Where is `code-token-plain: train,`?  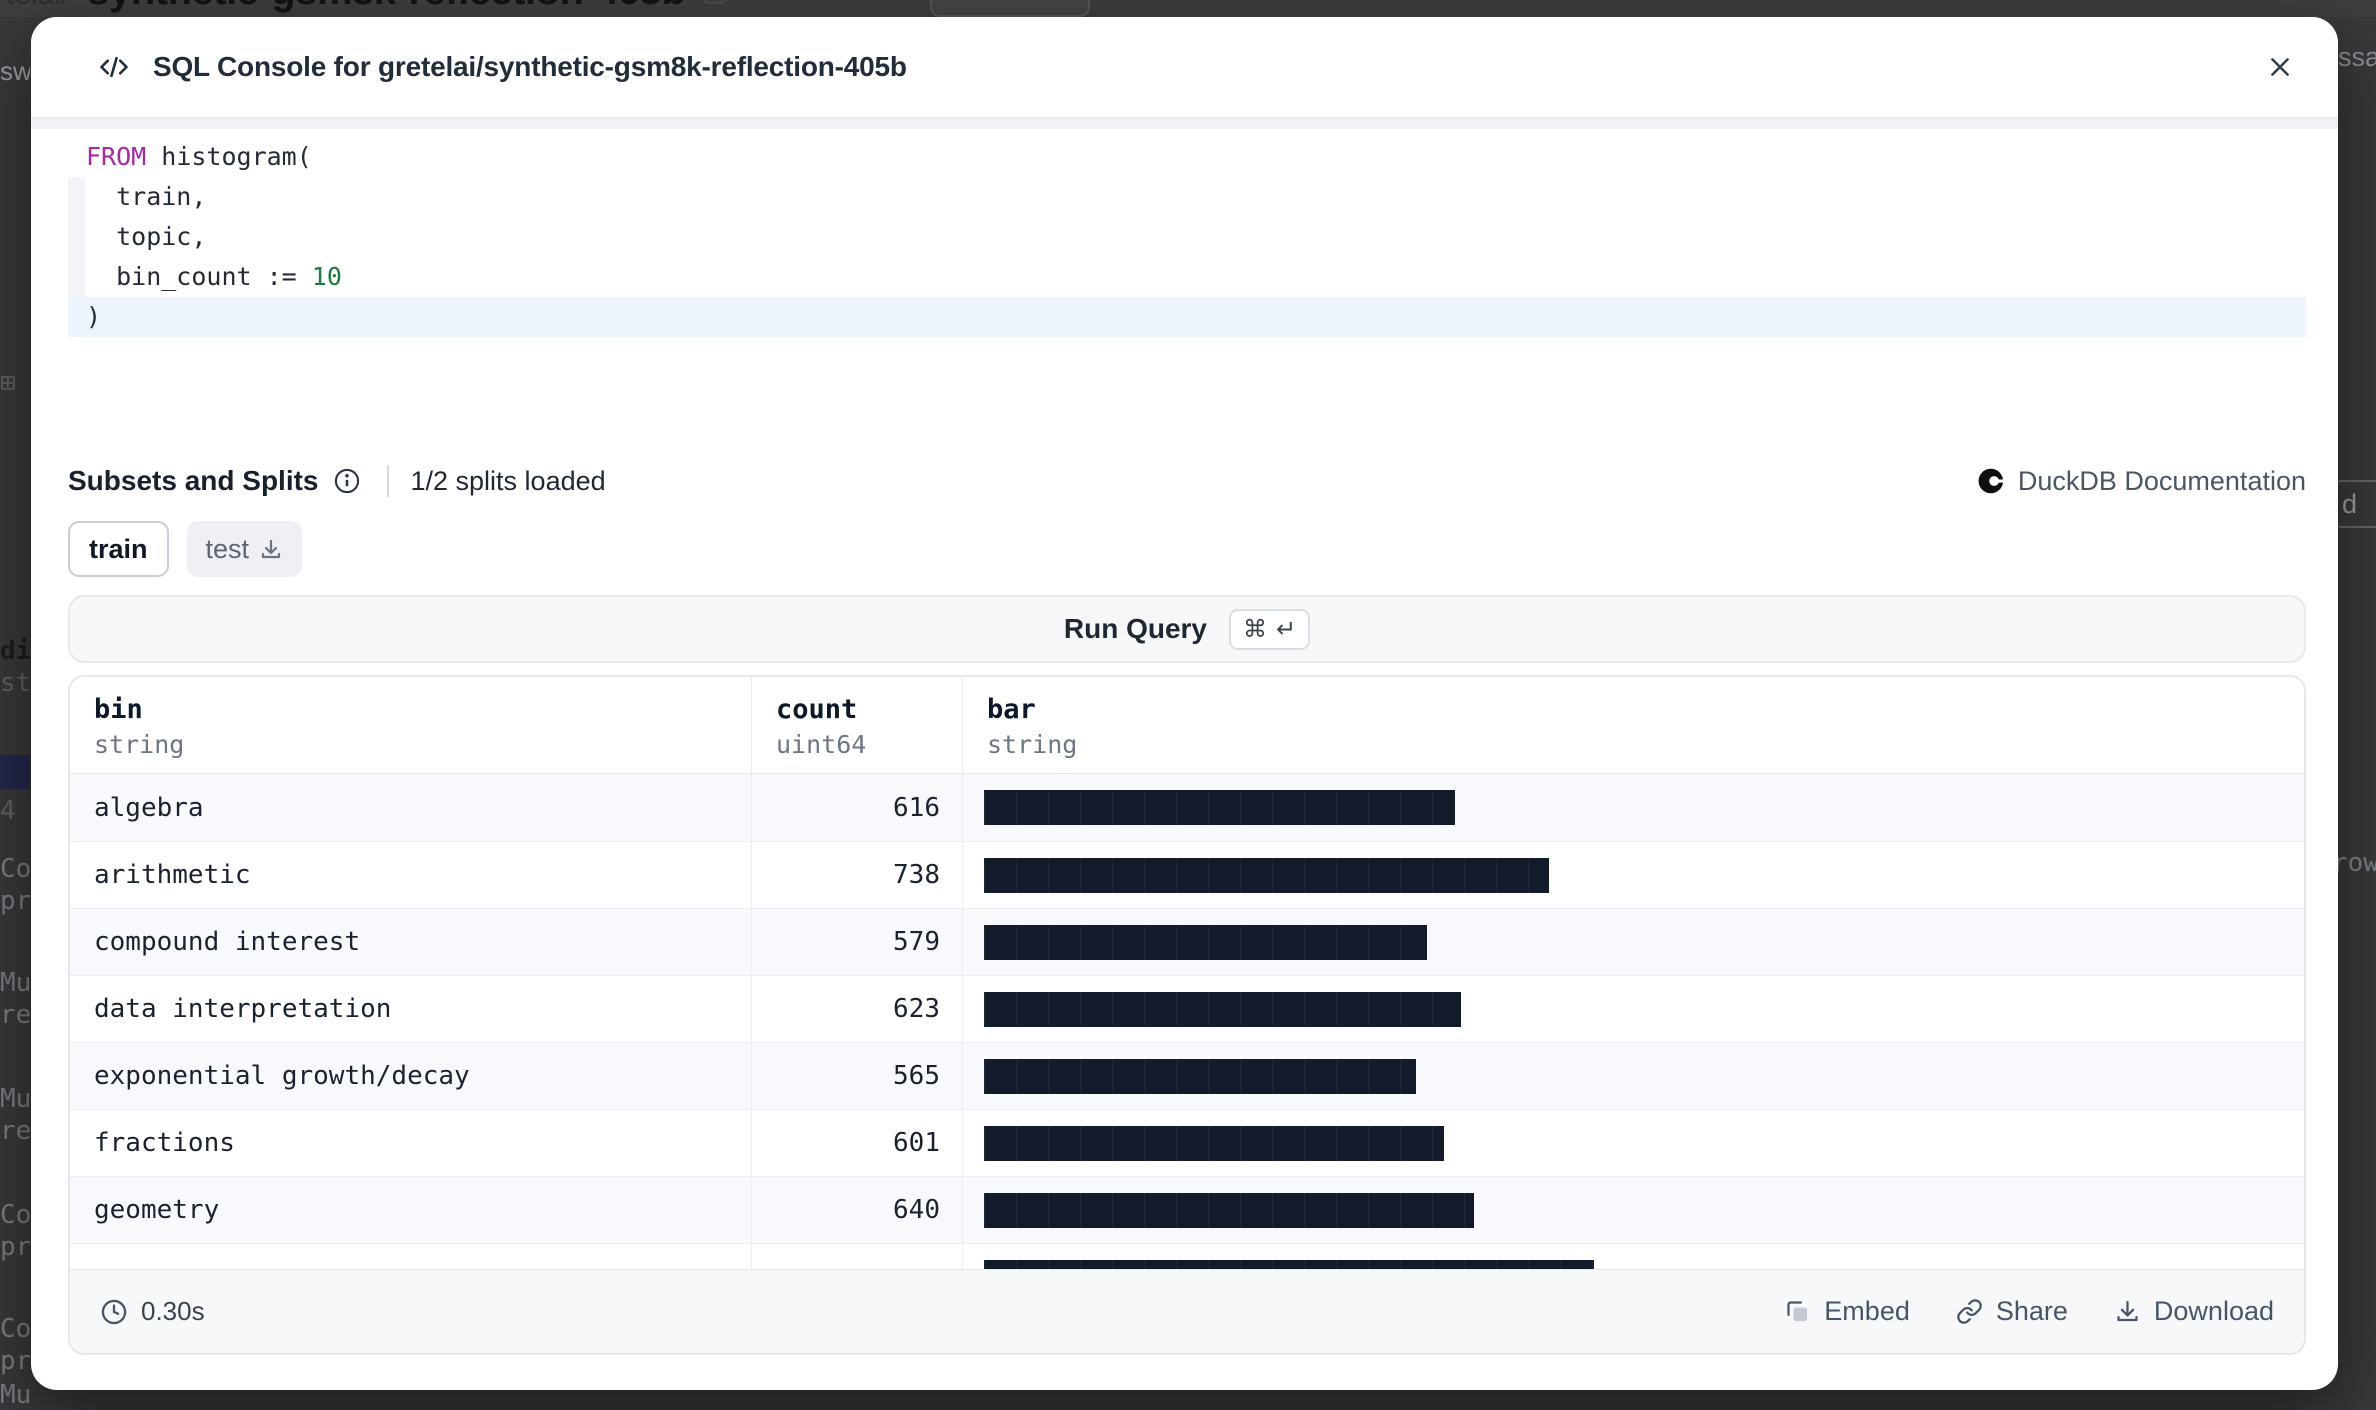 code-token-plain: train, is located at coordinates (146, 196).